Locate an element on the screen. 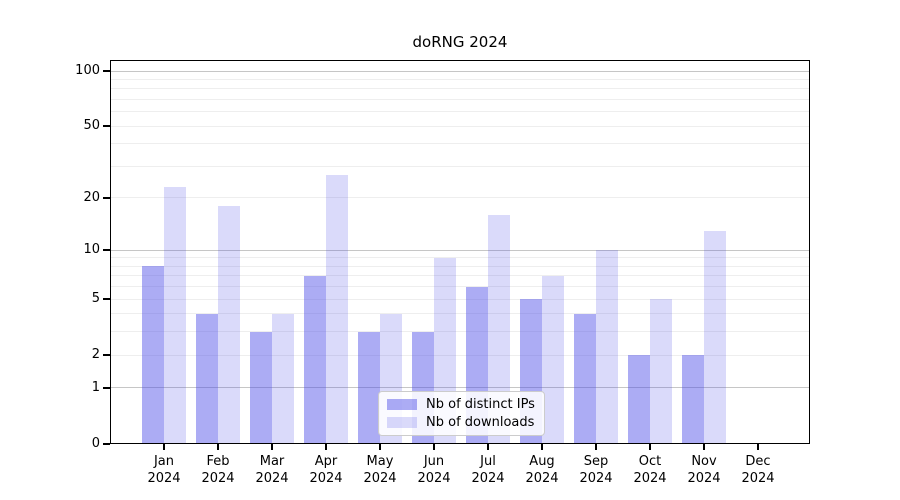 Image resolution: width=900 pixels, height=500 pixels. y-tick-label-50: 50 is located at coordinates (91, 126).